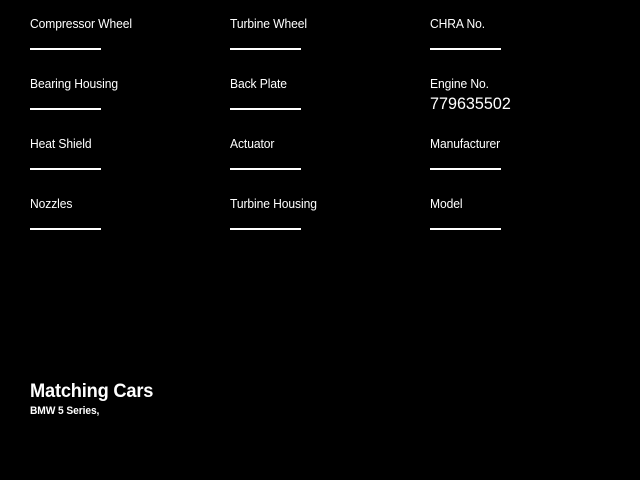 This screenshot has width=640, height=480. What do you see at coordinates (230, 399) in the screenshot?
I see `matching-cars-section: Matching Cars BMW 5 Series,` at bounding box center [230, 399].